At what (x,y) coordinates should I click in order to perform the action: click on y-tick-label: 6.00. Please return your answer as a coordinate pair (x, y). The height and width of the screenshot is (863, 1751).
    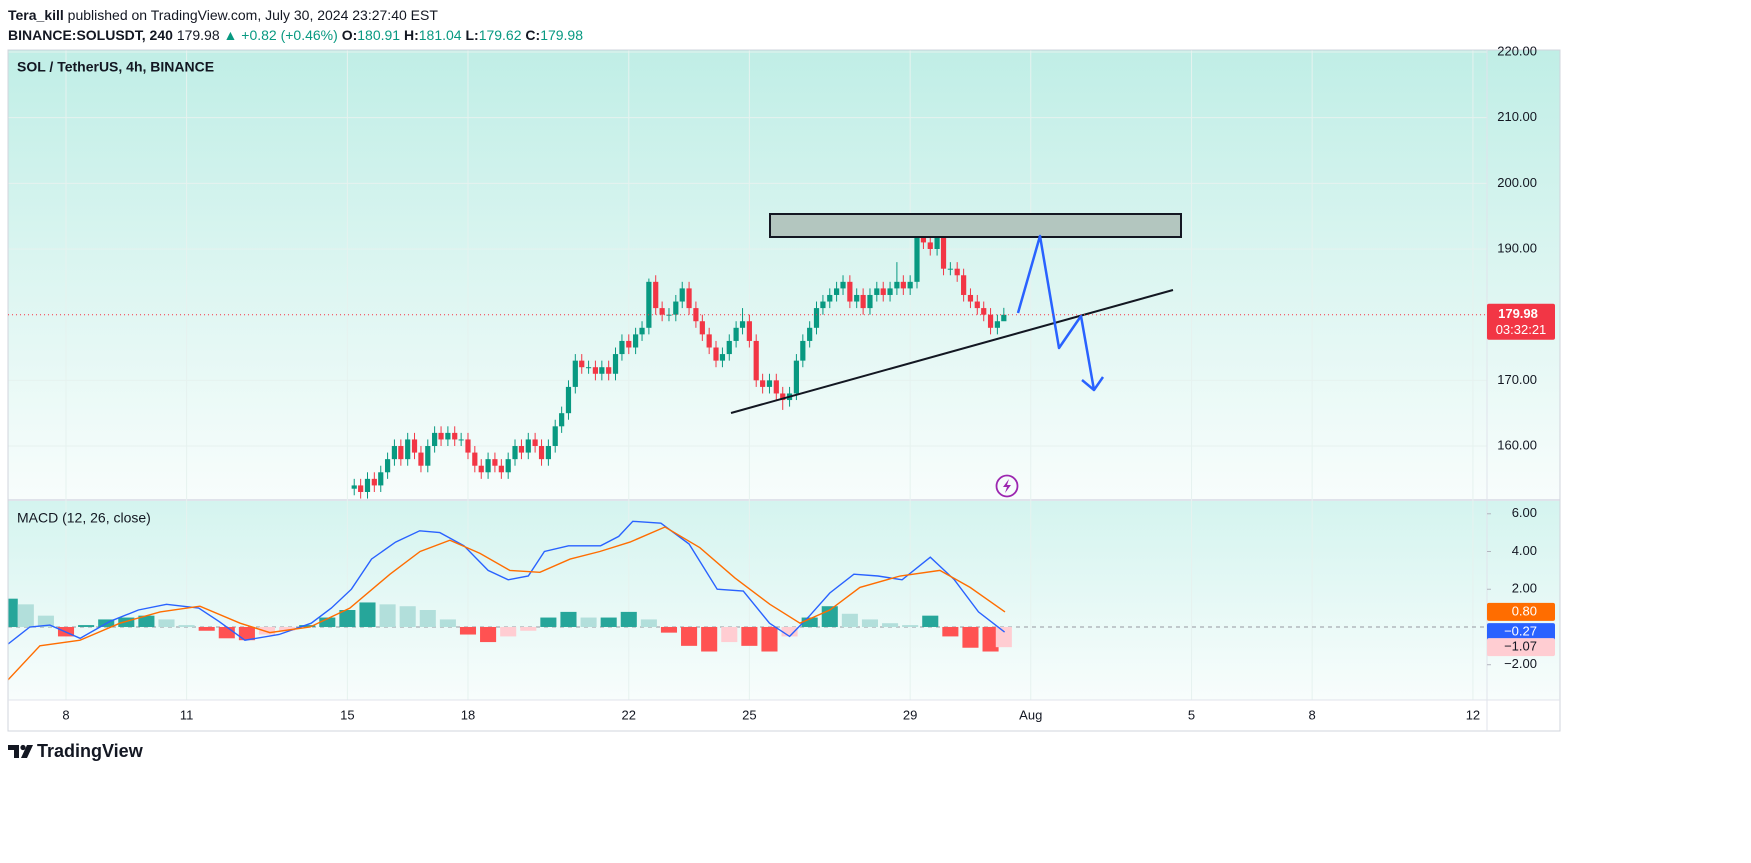
    Looking at the image, I should click on (1524, 512).